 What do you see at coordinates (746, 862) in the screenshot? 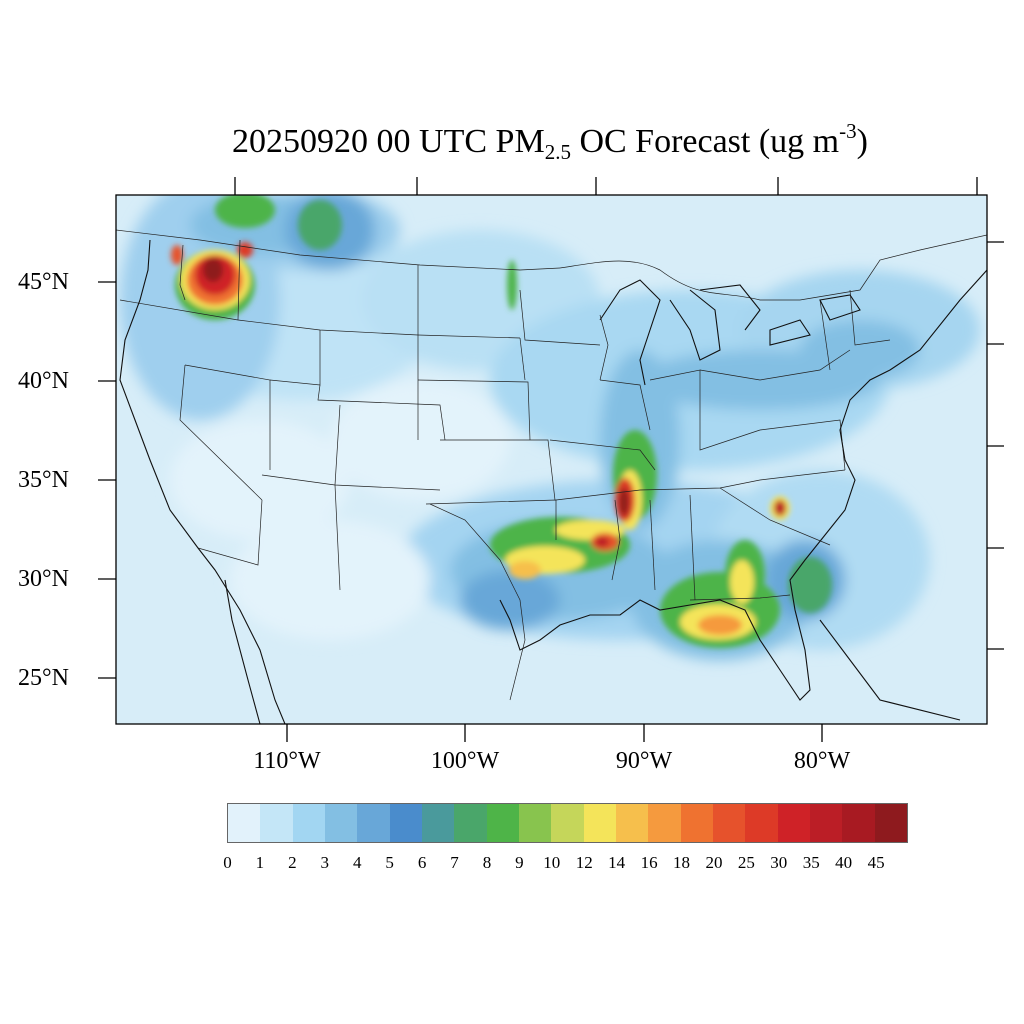
I see `colorbar-level-label: 25` at bounding box center [746, 862].